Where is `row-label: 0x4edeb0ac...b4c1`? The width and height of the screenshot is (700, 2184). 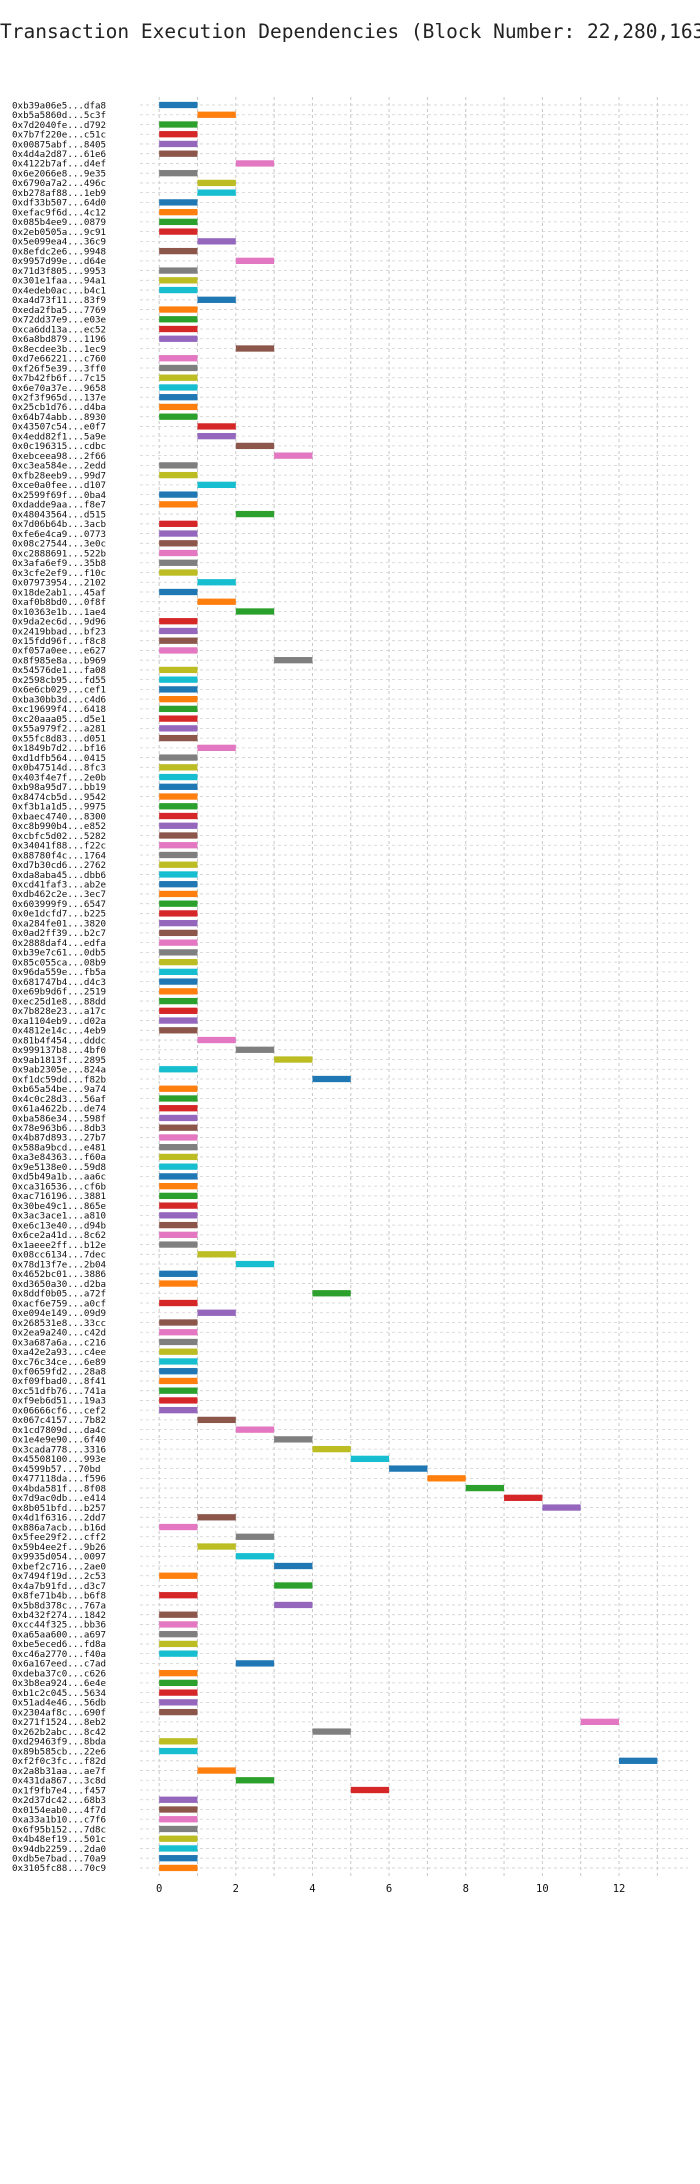
row-label: 0x4edeb0ac...b4c1 is located at coordinates (59, 290).